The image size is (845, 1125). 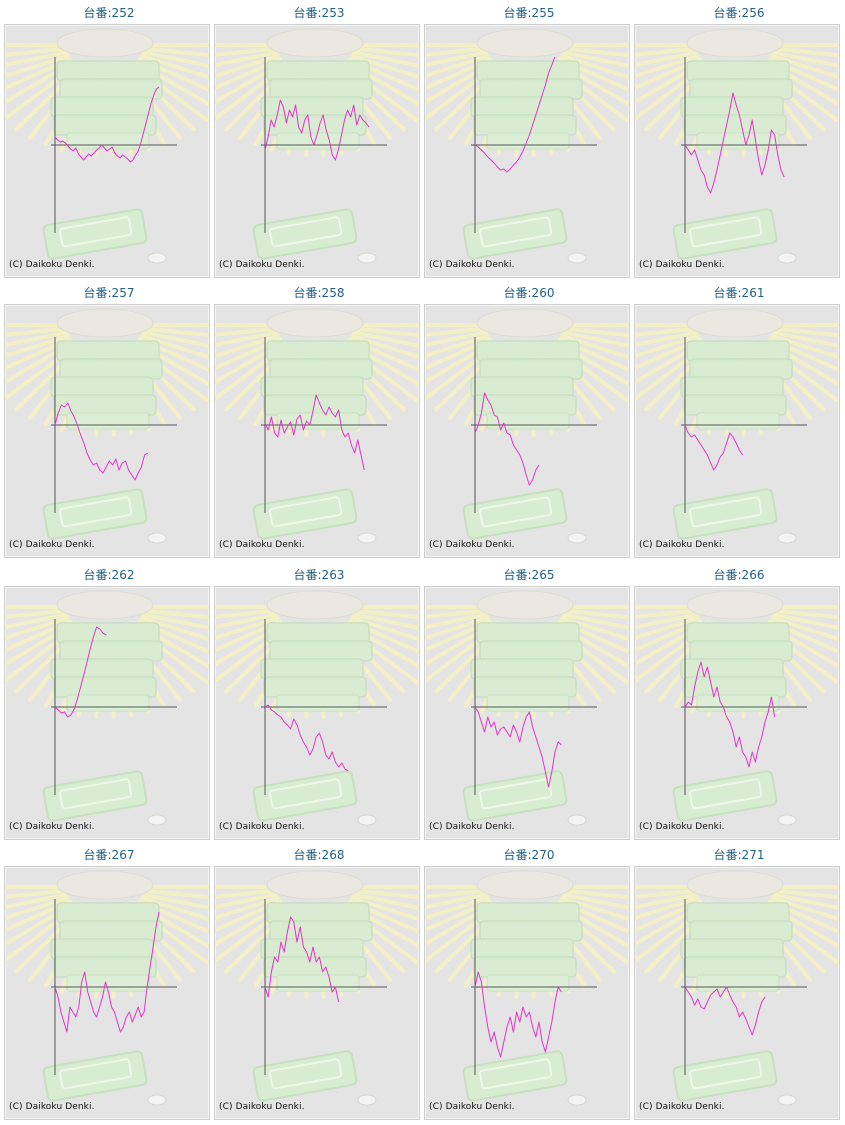 What do you see at coordinates (319, 575) in the screenshot?
I see `machine-number-link: 台番:263` at bounding box center [319, 575].